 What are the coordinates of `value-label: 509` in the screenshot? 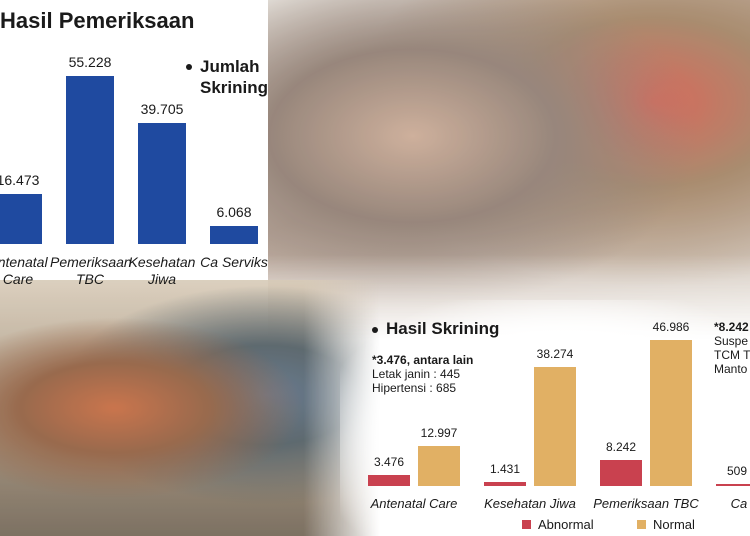 It's located at (737, 471).